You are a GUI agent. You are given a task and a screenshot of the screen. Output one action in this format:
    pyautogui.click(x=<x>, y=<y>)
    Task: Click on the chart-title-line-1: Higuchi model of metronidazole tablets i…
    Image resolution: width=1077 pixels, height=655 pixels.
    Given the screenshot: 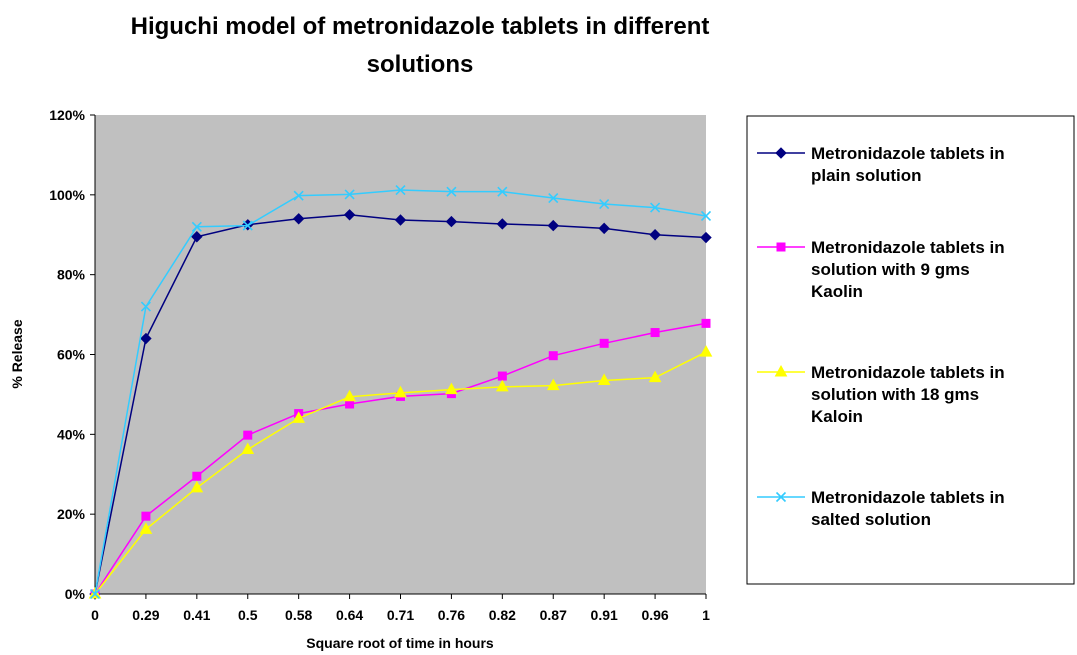 What is the action you would take?
    pyautogui.click(x=420, y=26)
    